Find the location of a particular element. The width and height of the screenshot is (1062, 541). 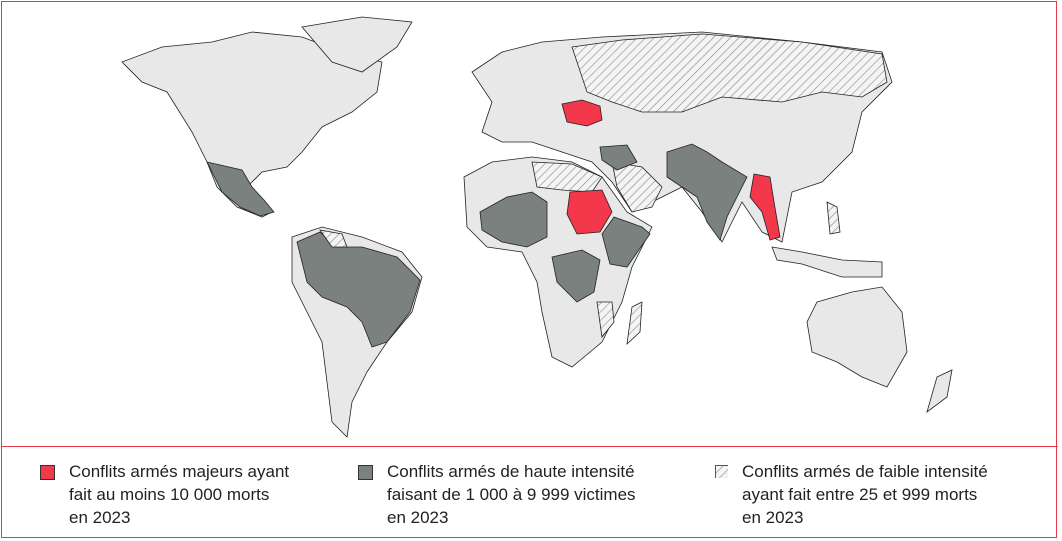

mexico is located at coordinates (240, 189).